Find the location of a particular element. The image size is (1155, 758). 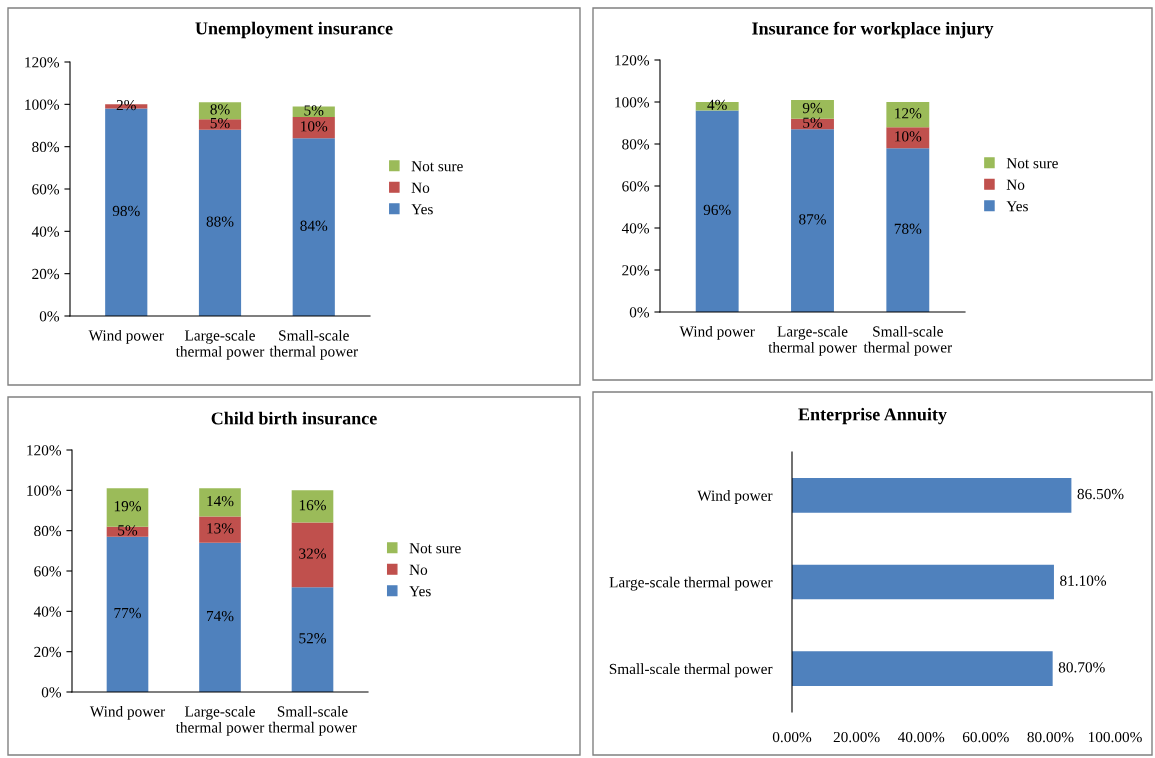

data-label: 81.10% is located at coordinates (1083, 580).